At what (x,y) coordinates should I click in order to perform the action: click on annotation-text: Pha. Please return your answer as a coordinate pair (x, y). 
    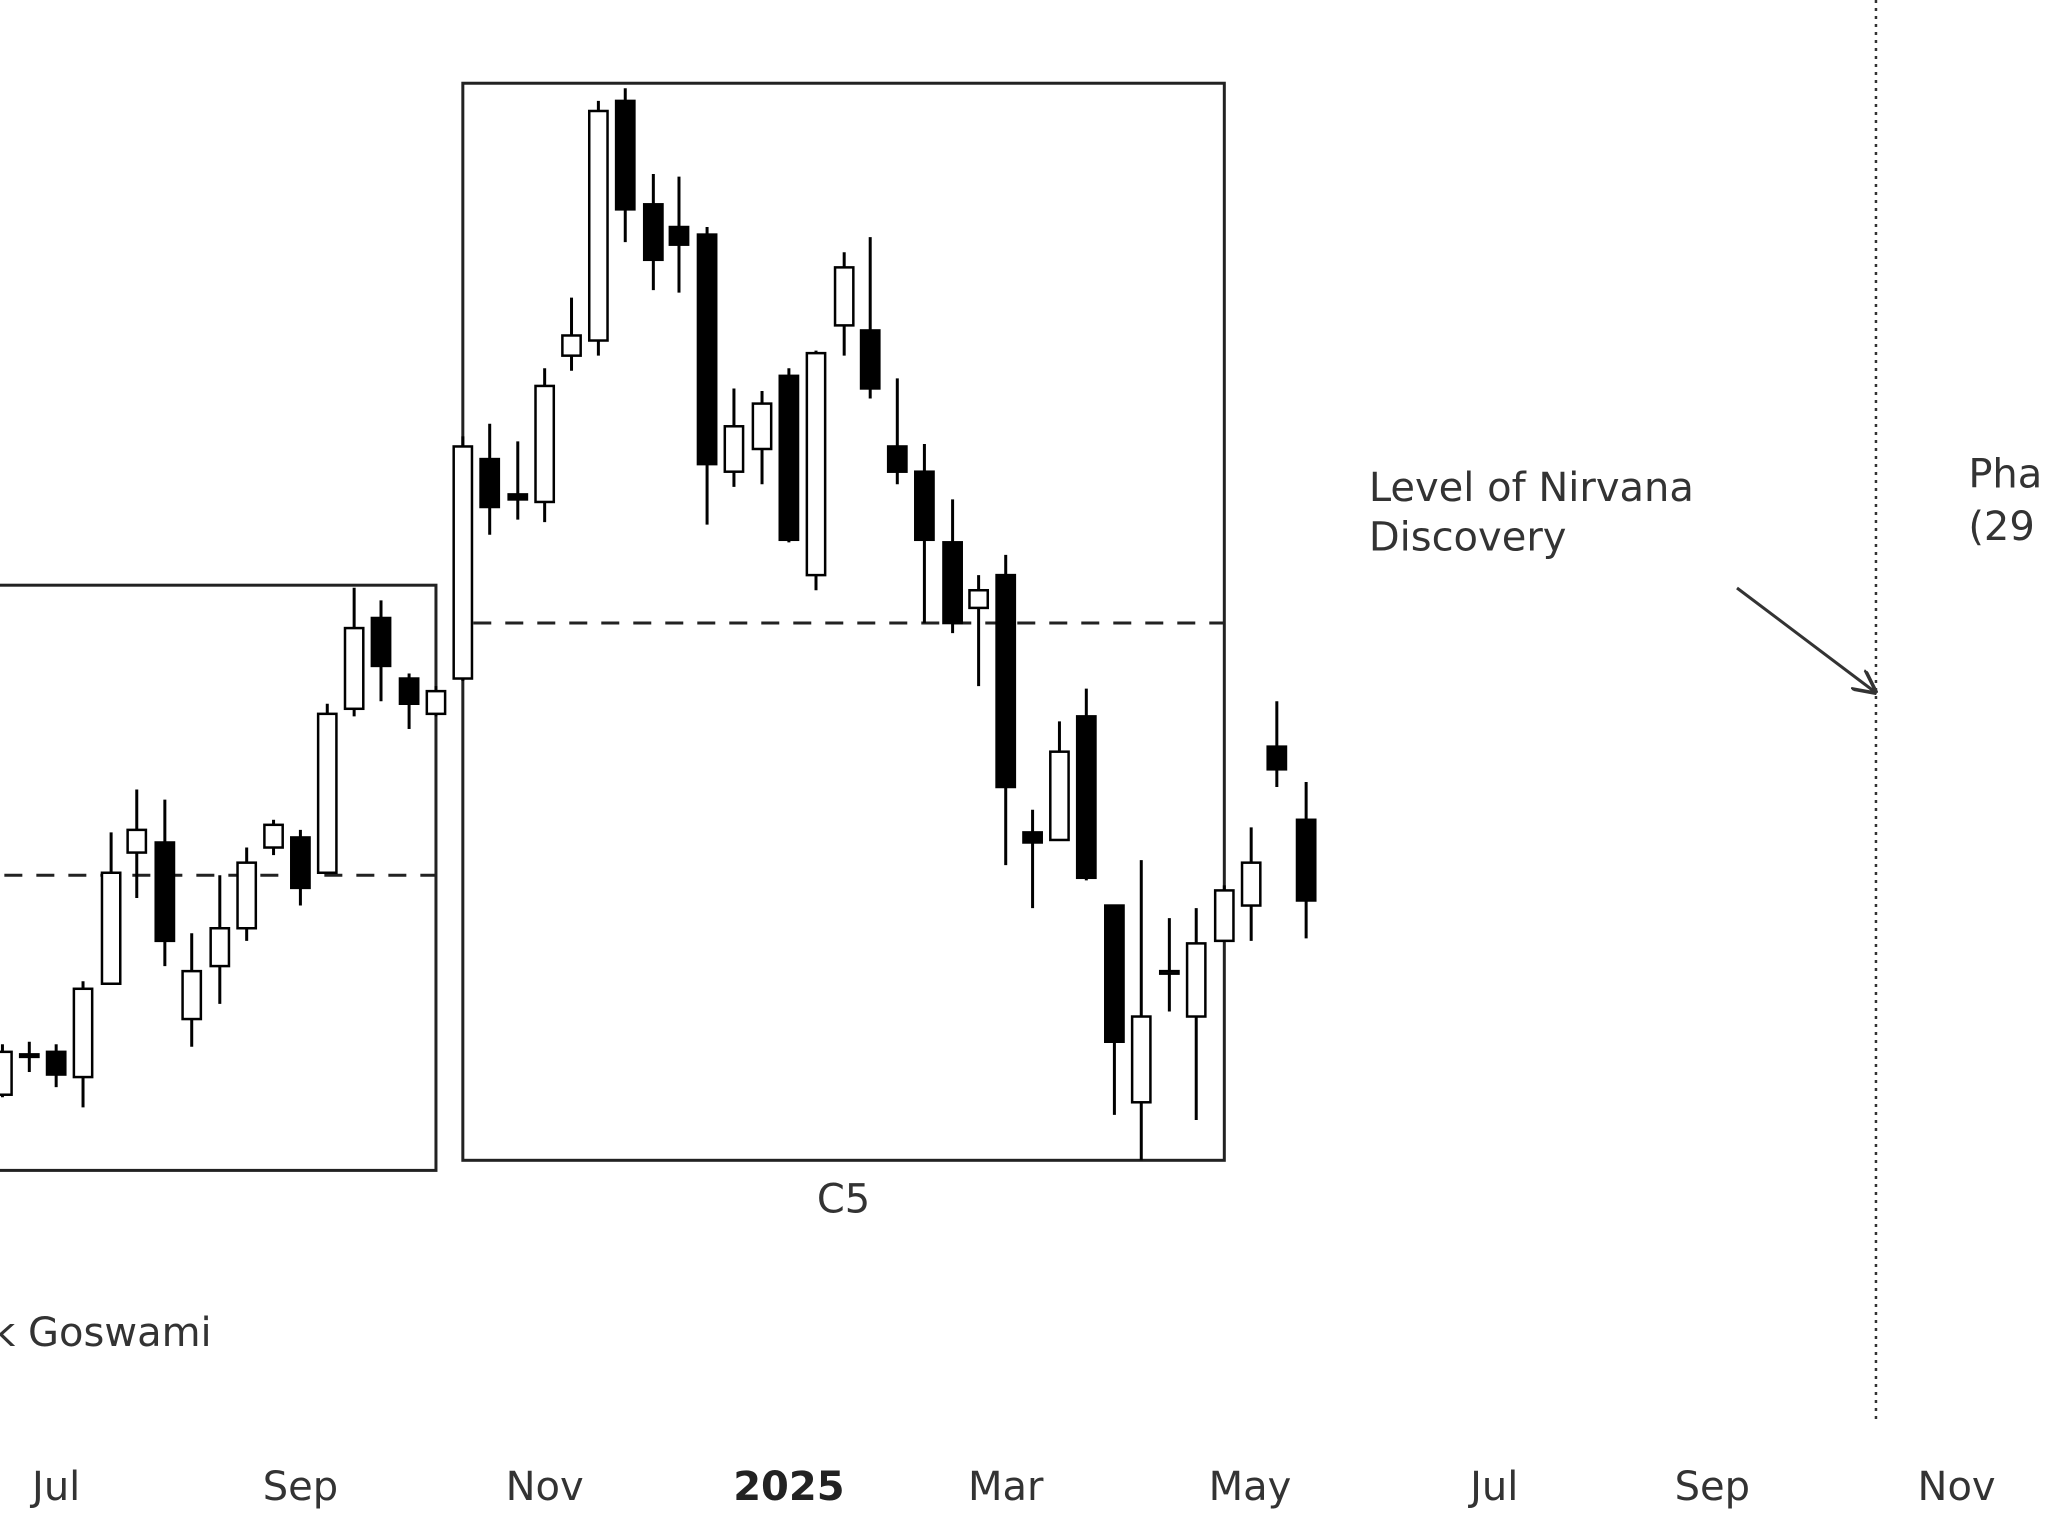
    Looking at the image, I should click on (2005, 475).